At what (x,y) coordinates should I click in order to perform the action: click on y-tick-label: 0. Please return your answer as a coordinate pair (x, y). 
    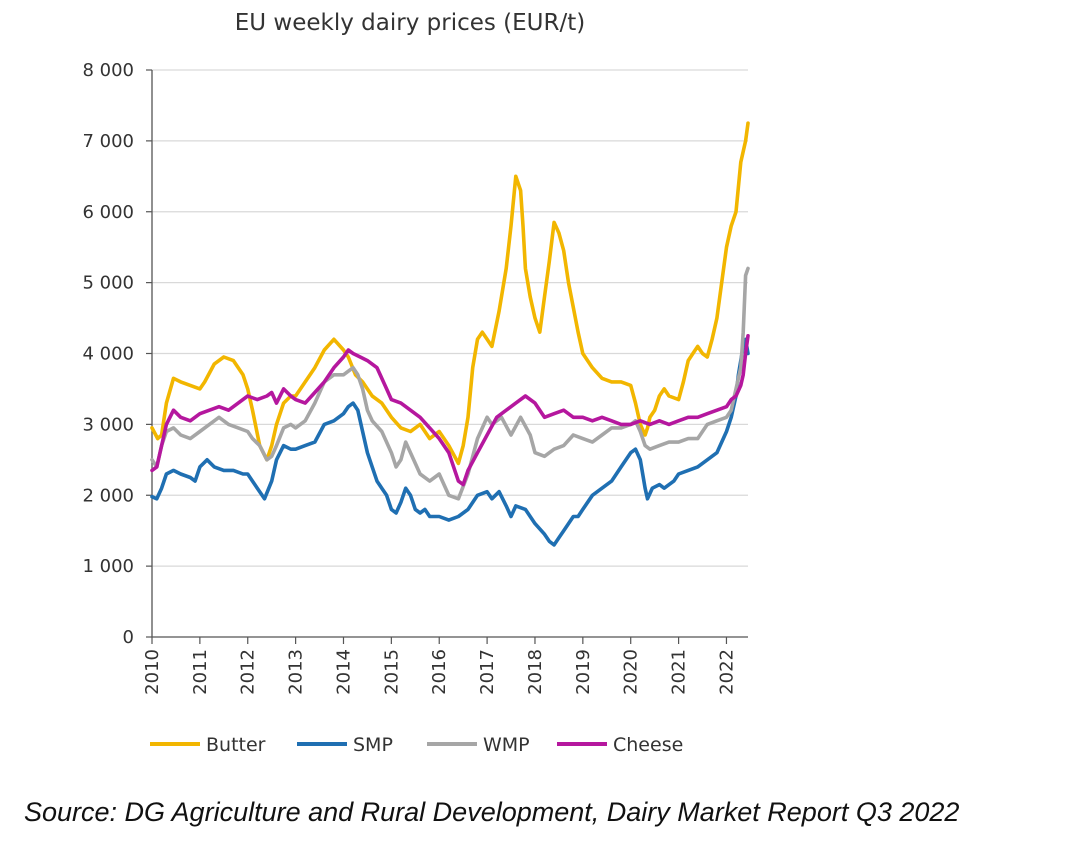
    Looking at the image, I should click on (128, 637).